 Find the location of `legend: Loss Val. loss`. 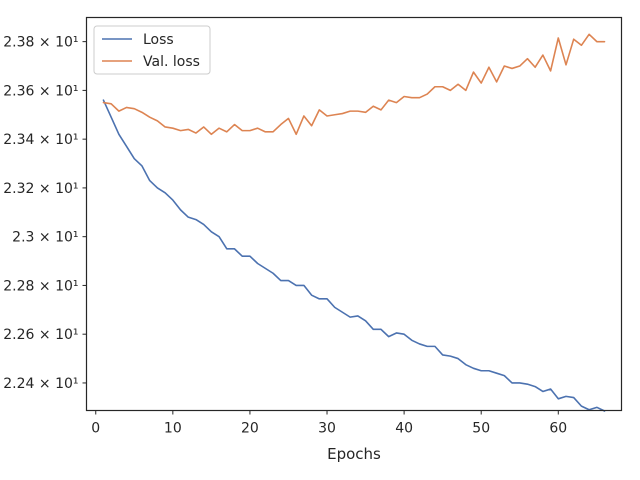

legend: Loss Val. loss is located at coordinates (152, 50).